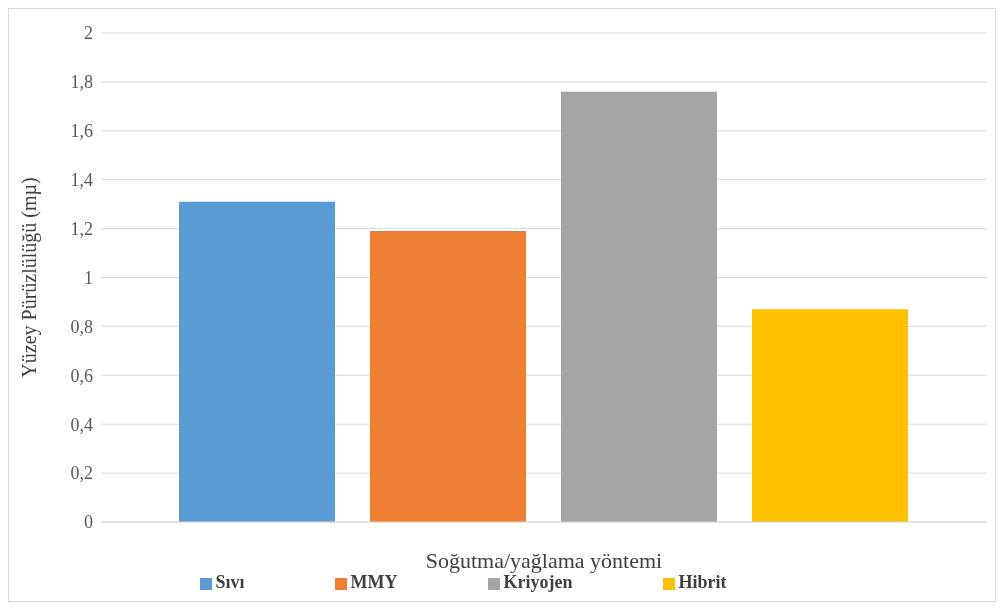 This screenshot has width=1004, height=610. I want to click on y-tick-label: 1,4, so click(81, 180).